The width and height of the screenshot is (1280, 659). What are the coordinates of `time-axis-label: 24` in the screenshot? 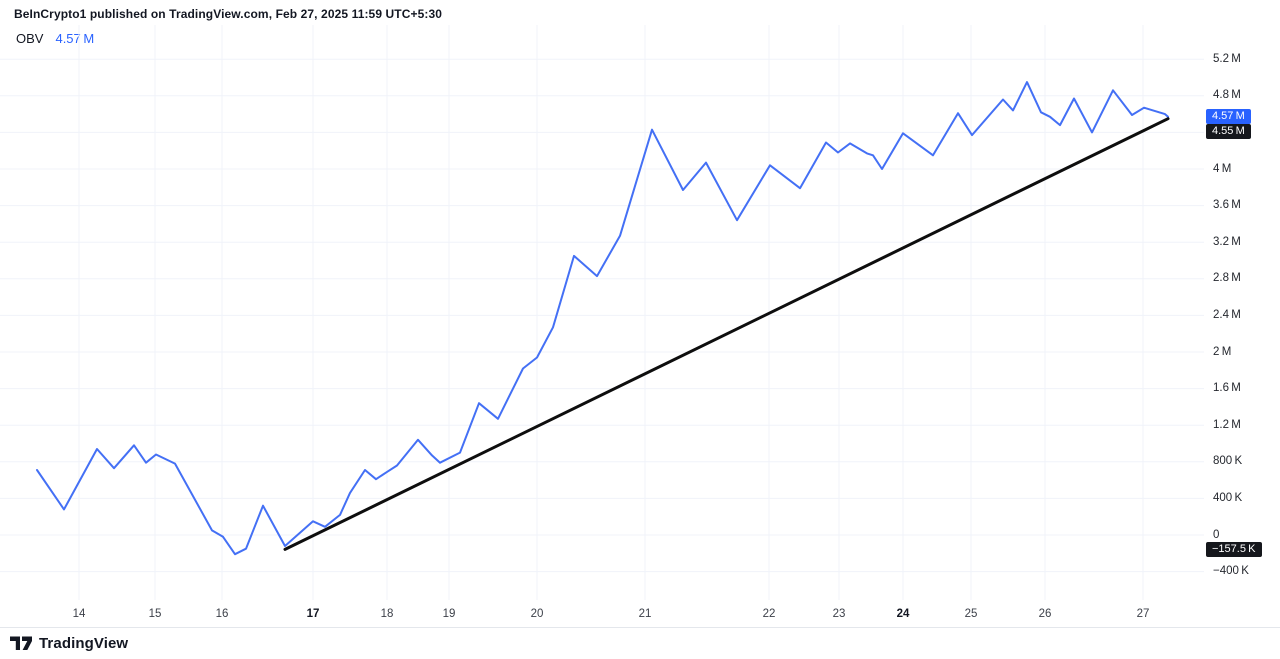 It's located at (903, 614).